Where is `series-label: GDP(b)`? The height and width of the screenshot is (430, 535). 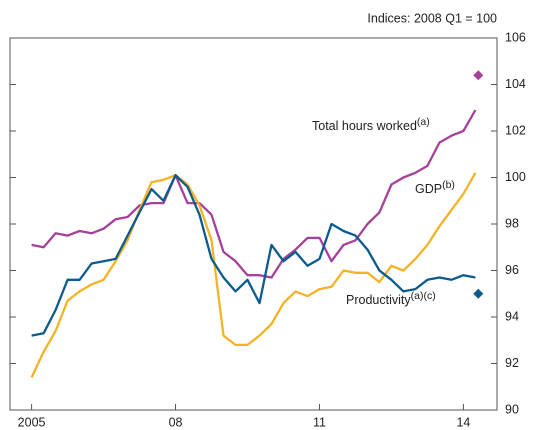
series-label: GDP(b) is located at coordinates (435, 188).